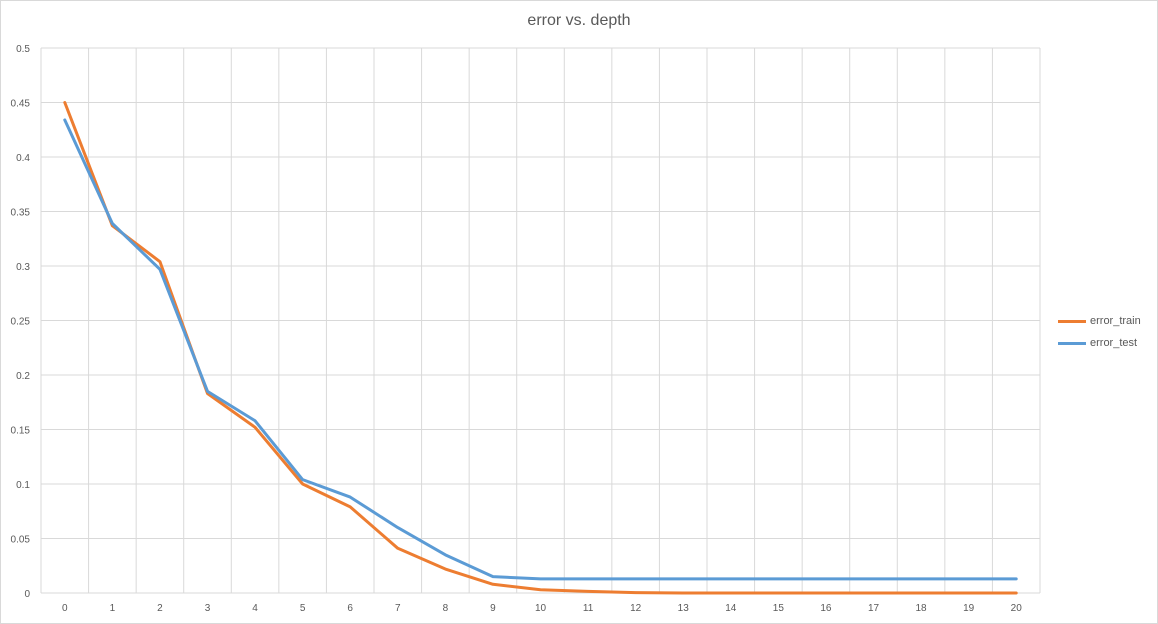 Image resolution: width=1158 pixels, height=624 pixels. Describe the element at coordinates (23, 158) in the screenshot. I see `y-tick-label: 0.4` at that location.